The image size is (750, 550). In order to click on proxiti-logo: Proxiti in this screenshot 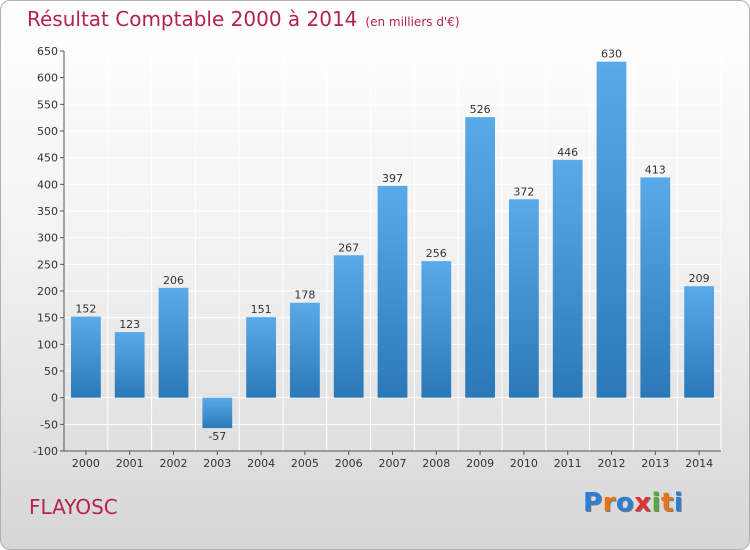, I will do `click(633, 503)`.